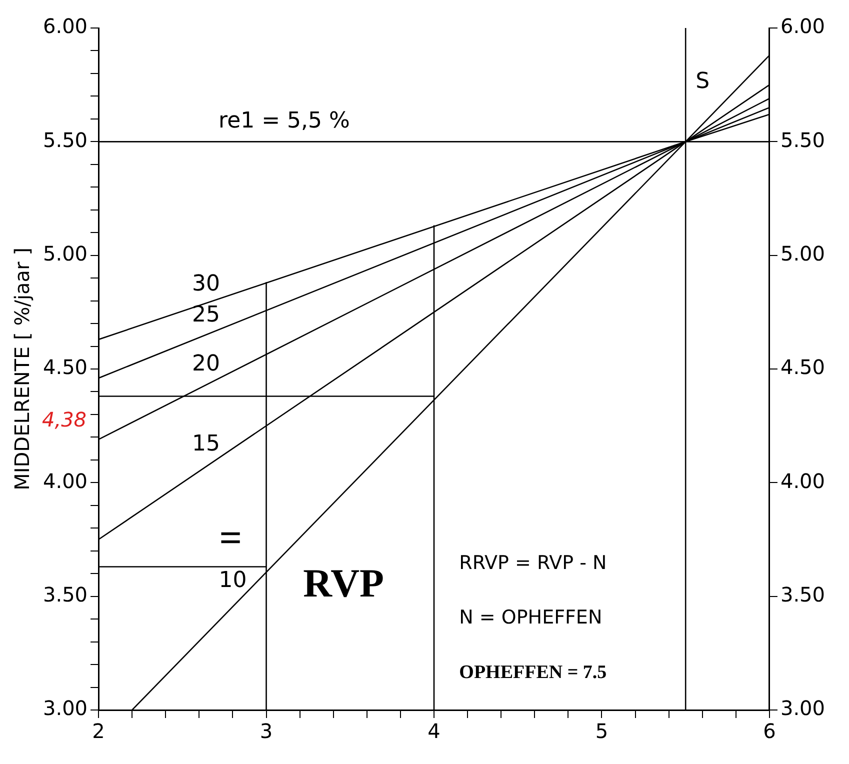 This screenshot has width=849, height=764. I want to click on x-tick-label: 6, so click(769, 731).